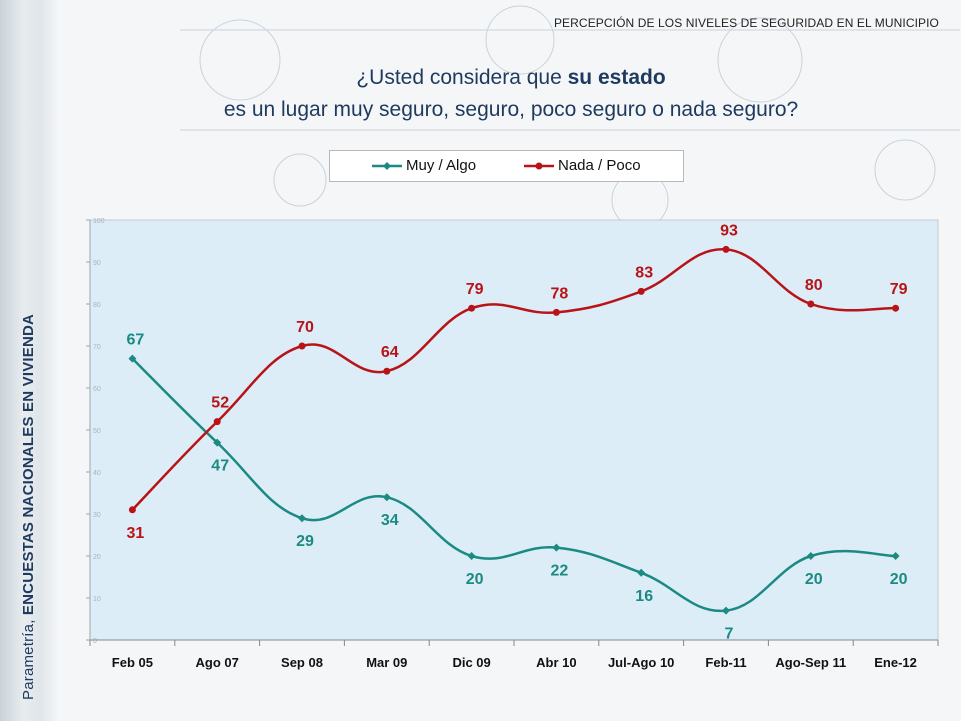  What do you see at coordinates (390, 352) in the screenshot?
I see `data-label-nada-3: 64` at bounding box center [390, 352].